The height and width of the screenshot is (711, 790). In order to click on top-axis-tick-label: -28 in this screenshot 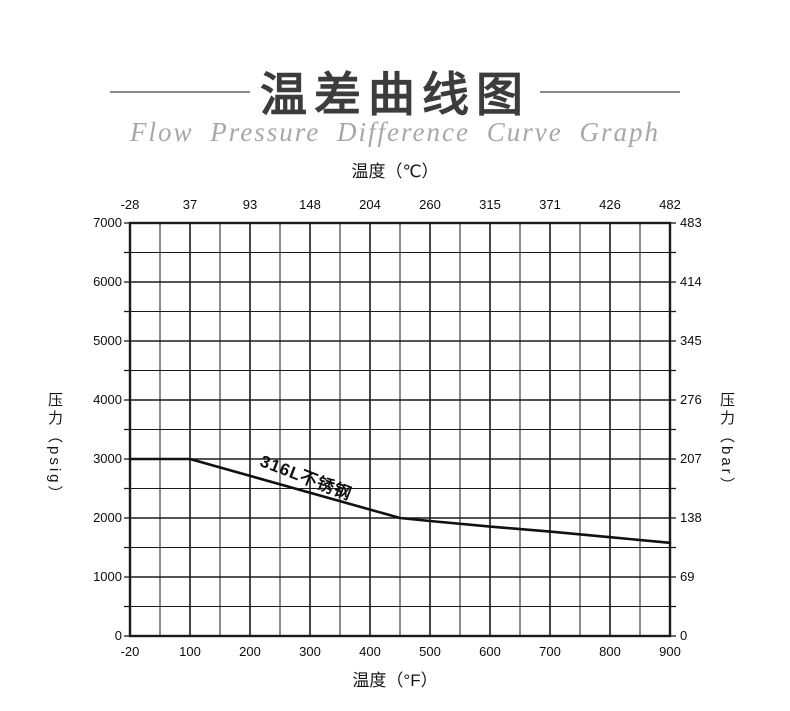, I will do `click(130, 204)`.